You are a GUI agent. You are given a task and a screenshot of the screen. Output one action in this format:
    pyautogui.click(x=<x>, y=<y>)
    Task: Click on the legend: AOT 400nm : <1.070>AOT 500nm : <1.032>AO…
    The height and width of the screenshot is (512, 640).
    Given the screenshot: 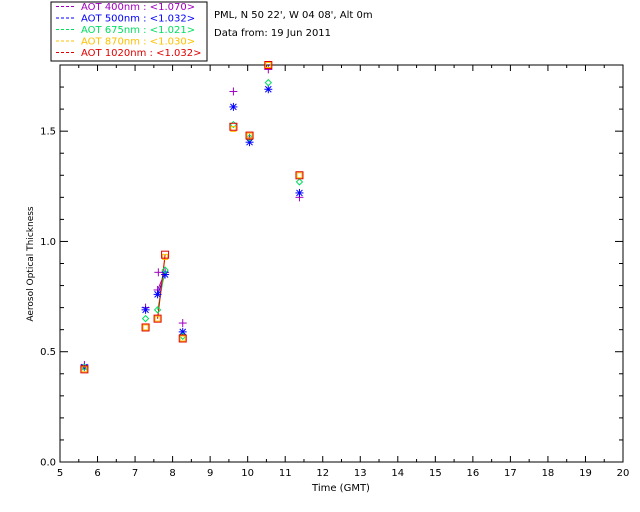 What is the action you would take?
    pyautogui.click(x=129, y=31)
    